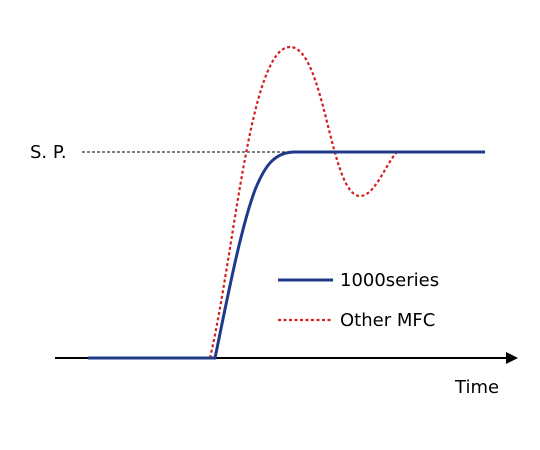  Describe the element at coordinates (387, 320) in the screenshot. I see `legend-label: Other MFC` at that location.